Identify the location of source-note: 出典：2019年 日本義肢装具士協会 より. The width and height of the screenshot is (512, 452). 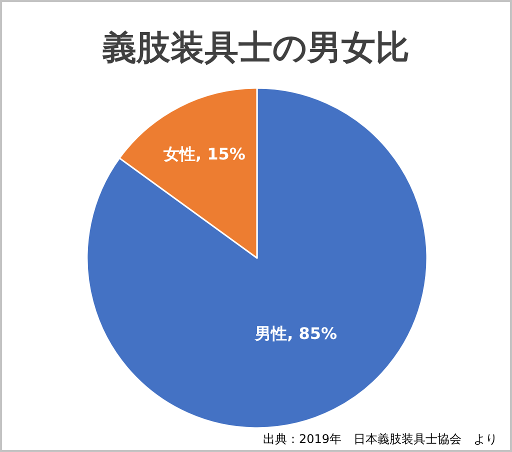
(380, 439).